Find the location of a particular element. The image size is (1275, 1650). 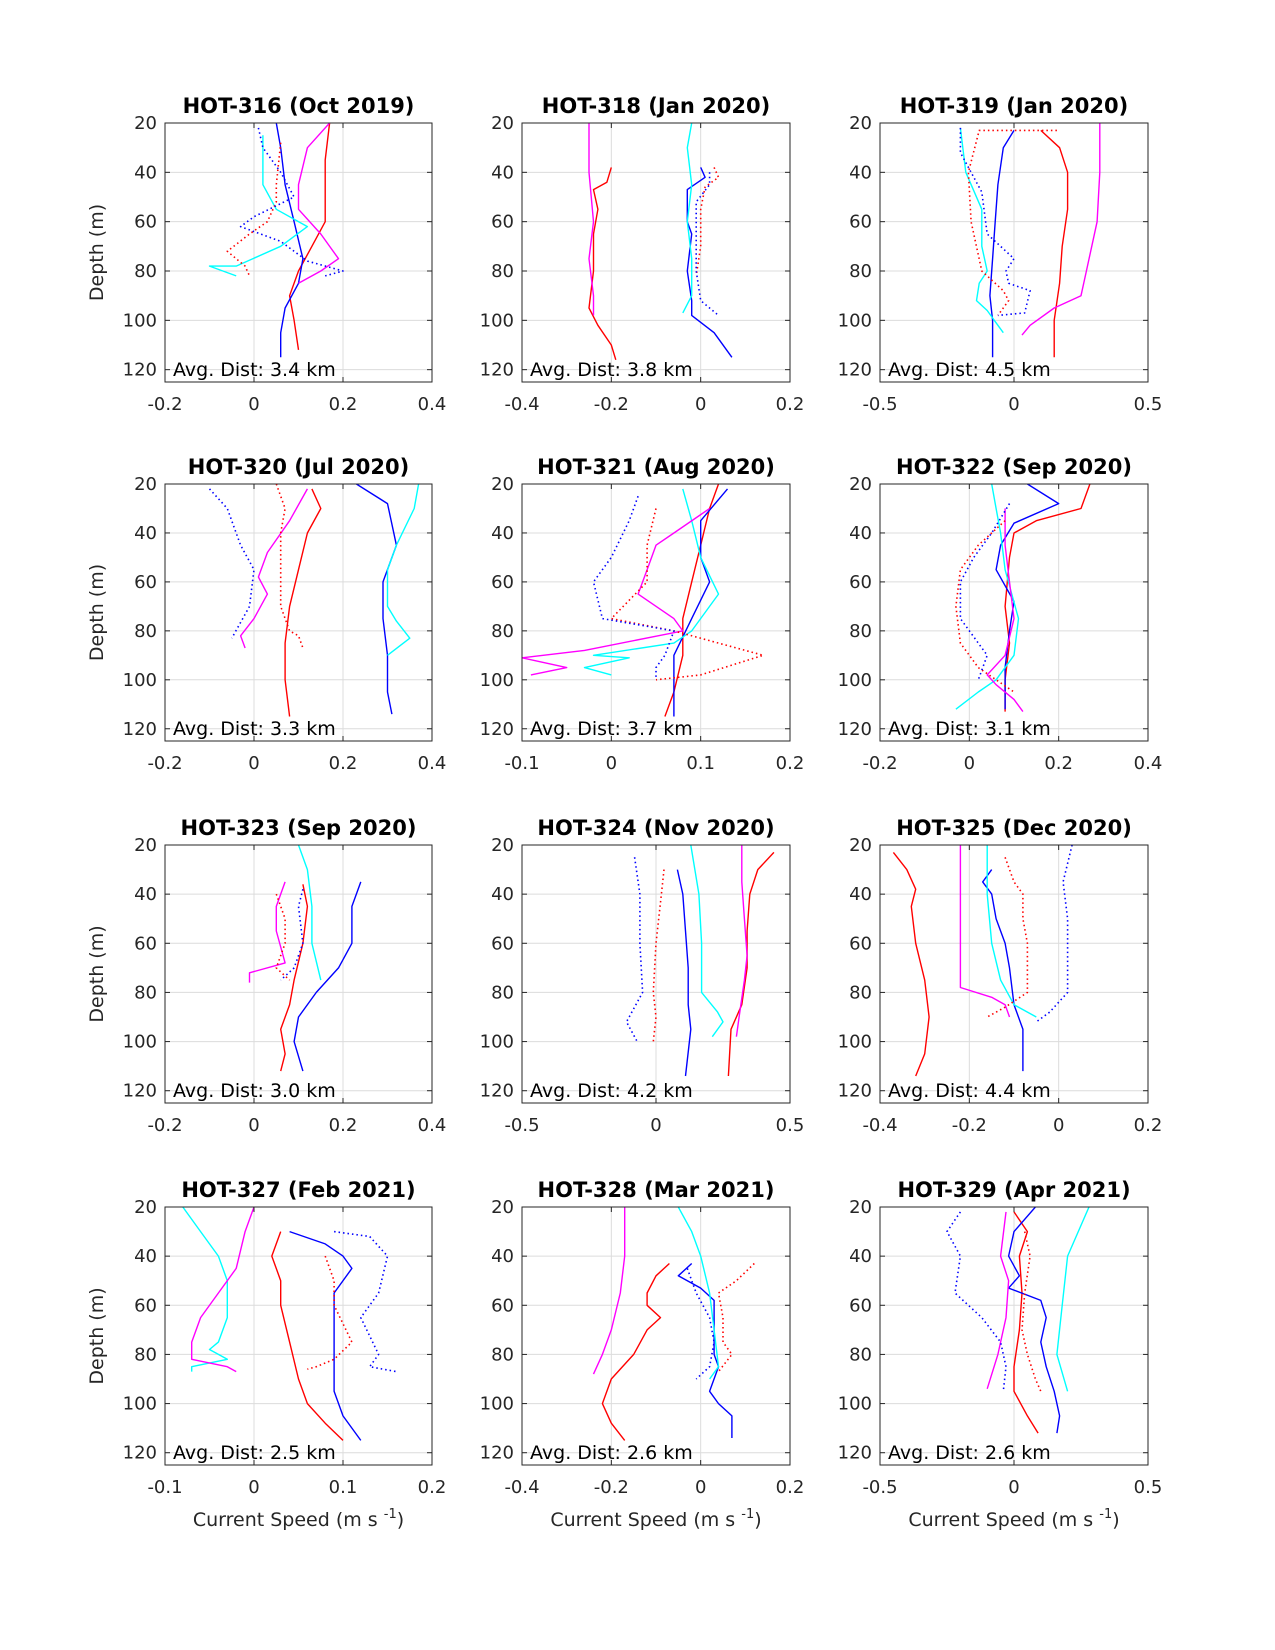

x-tick-label: -0.4 is located at coordinates (879, 1125).